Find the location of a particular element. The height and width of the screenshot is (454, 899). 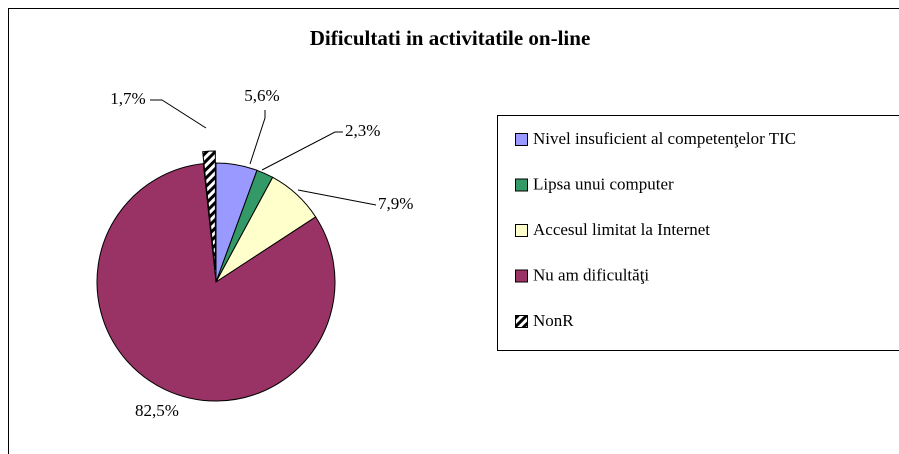

legend-label: NonR is located at coordinates (553, 320).